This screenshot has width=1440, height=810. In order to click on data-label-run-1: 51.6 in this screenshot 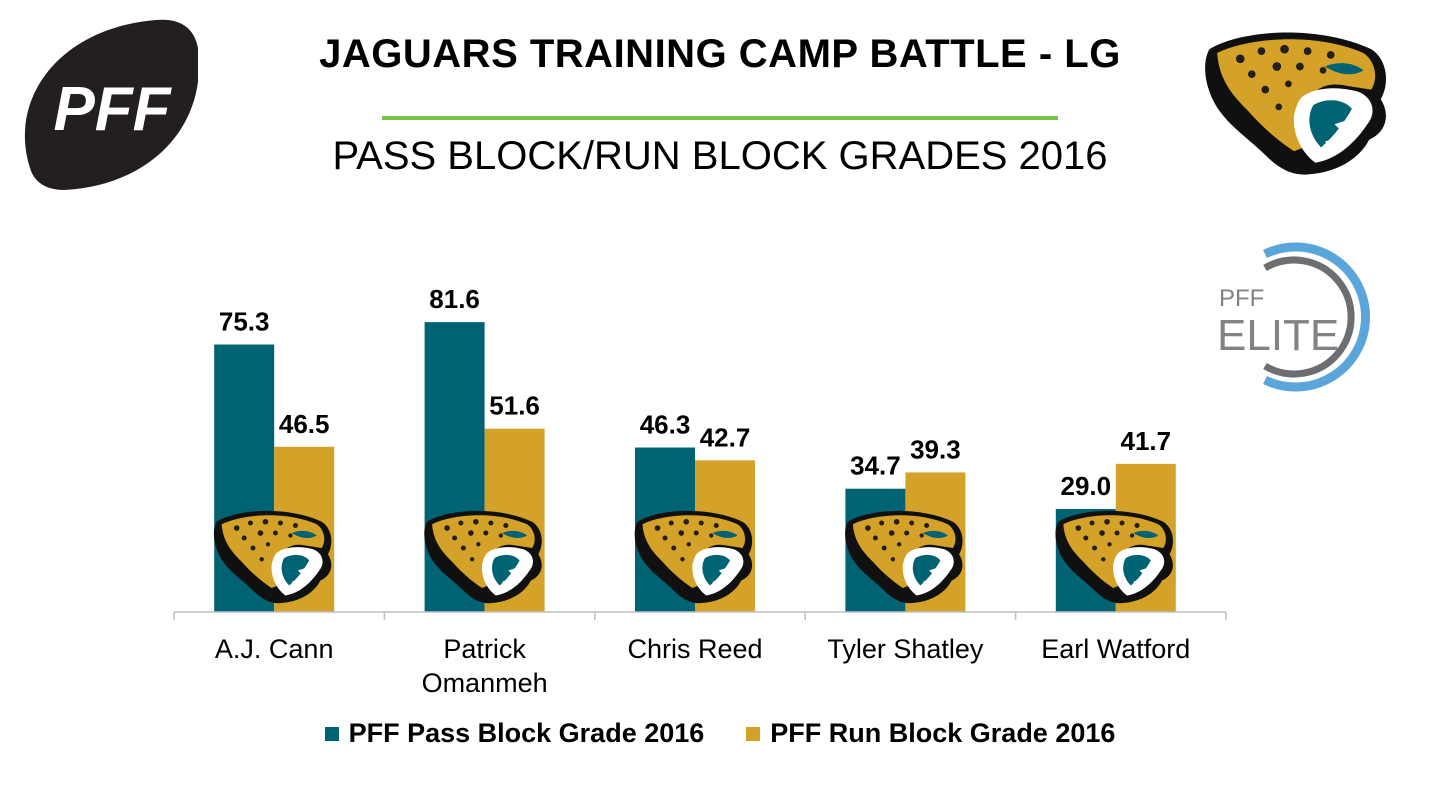, I will do `click(514, 406)`.